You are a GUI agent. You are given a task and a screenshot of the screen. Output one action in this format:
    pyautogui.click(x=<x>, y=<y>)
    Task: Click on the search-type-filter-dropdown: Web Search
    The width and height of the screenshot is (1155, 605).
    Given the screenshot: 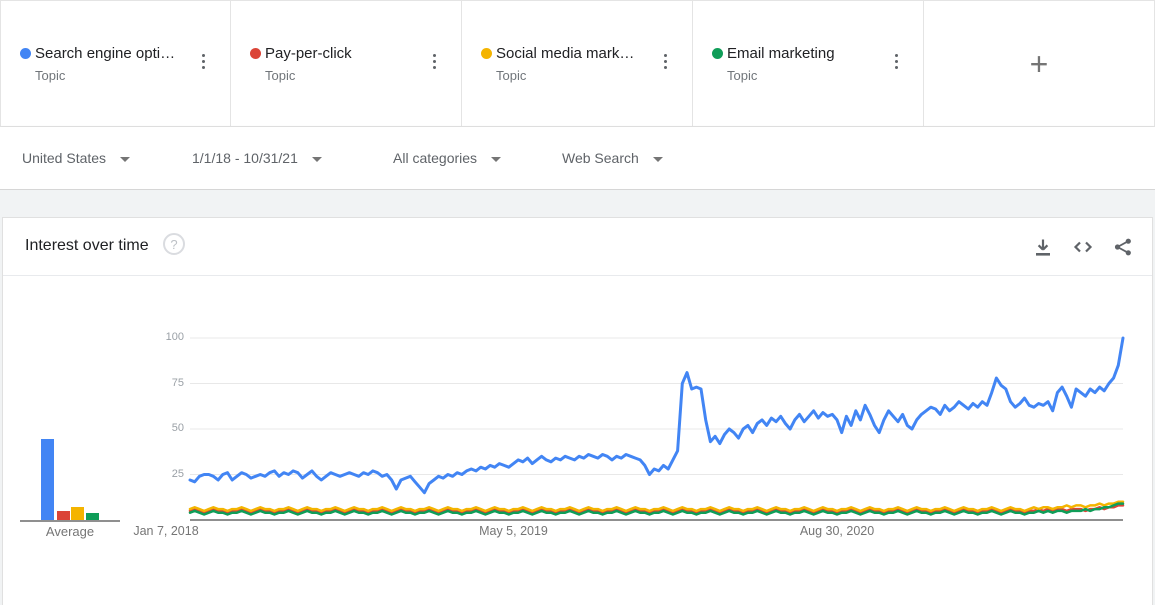 What is the action you would take?
    pyautogui.click(x=612, y=158)
    